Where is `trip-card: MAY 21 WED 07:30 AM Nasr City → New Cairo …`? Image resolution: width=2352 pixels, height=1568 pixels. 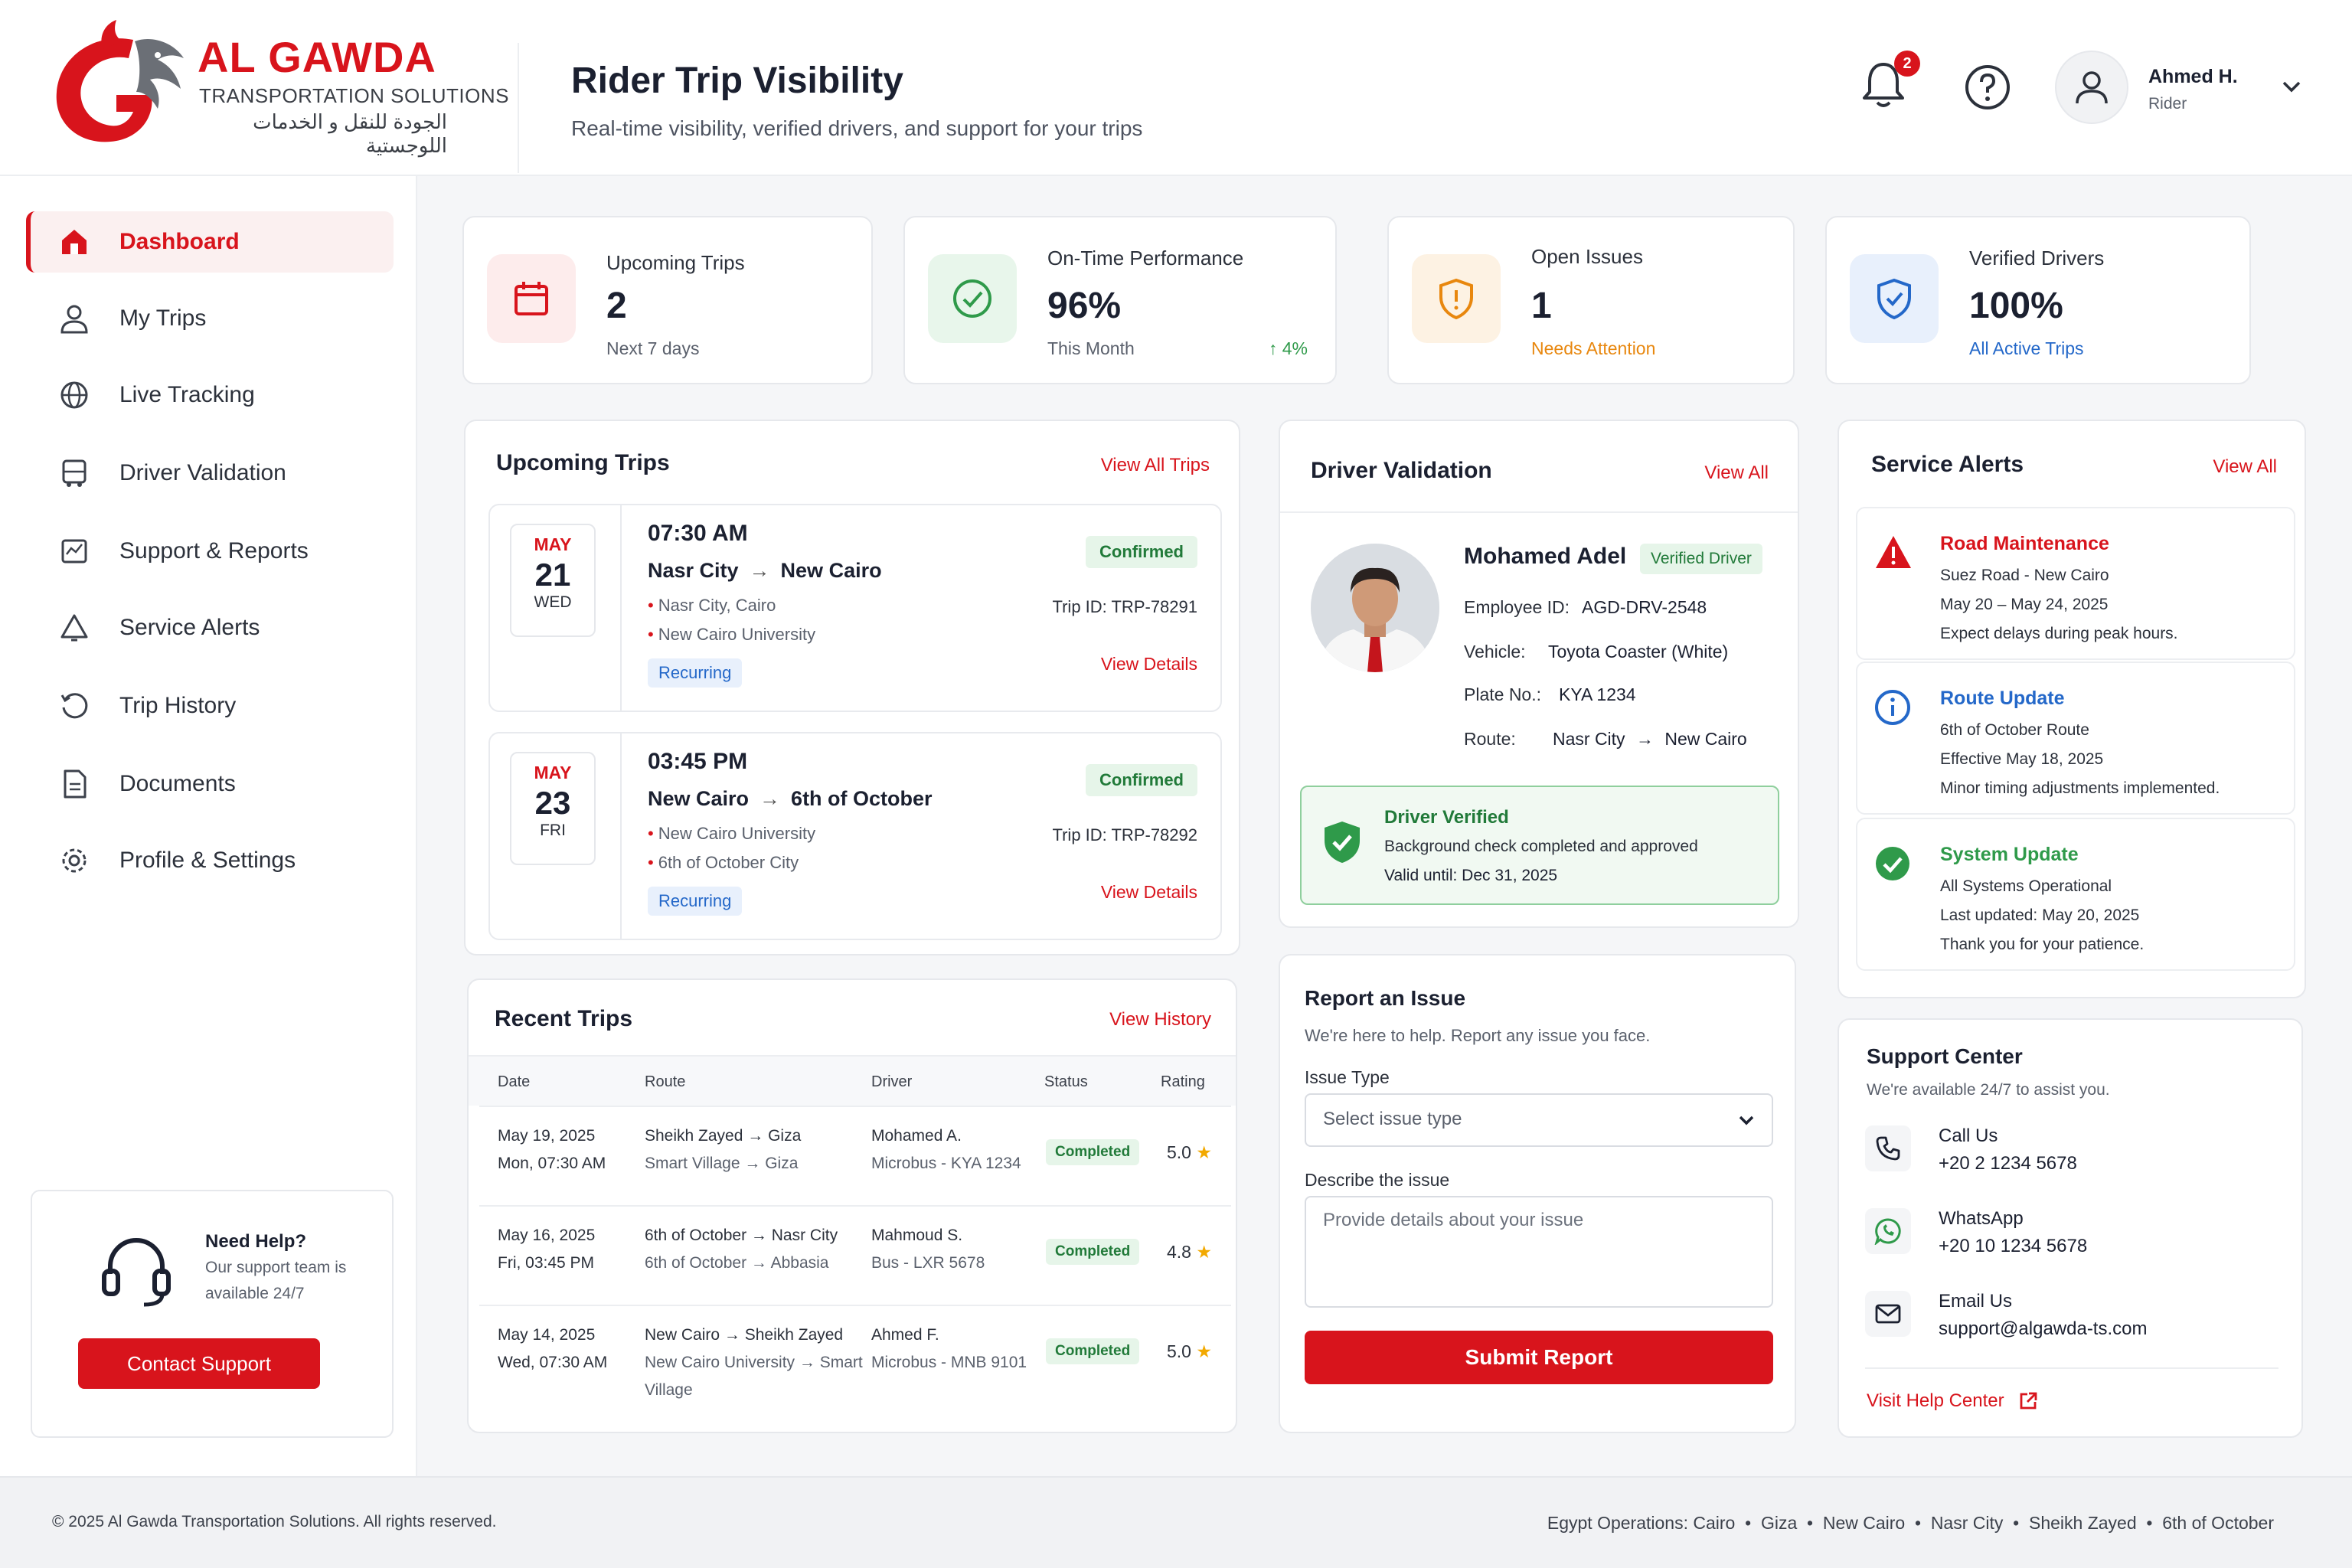
trip-card: MAY 21 WED 07:30 AM Nasr City → New Cairo … is located at coordinates (855, 608).